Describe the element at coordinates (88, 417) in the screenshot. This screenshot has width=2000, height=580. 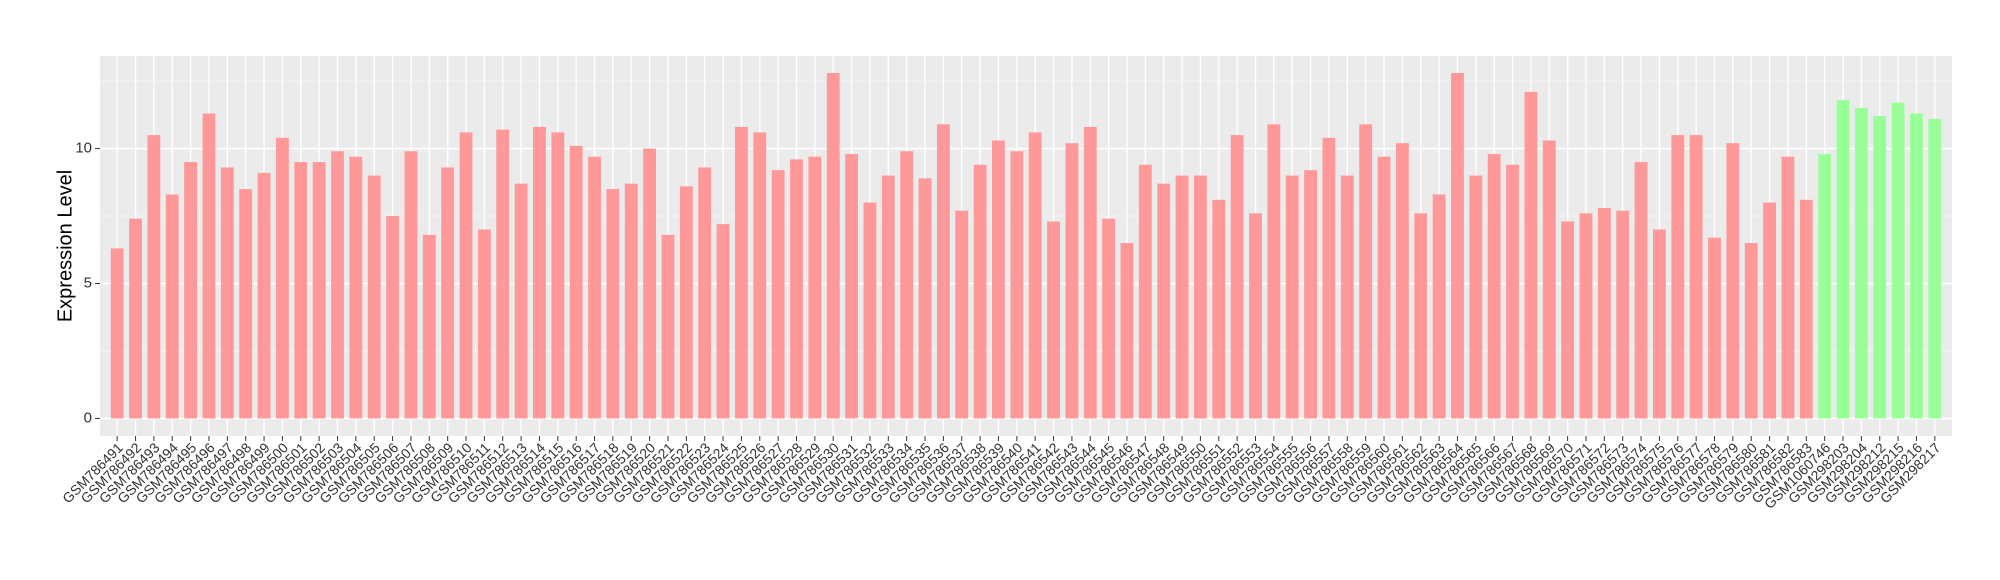
I see `y-tick-label: 0` at that location.